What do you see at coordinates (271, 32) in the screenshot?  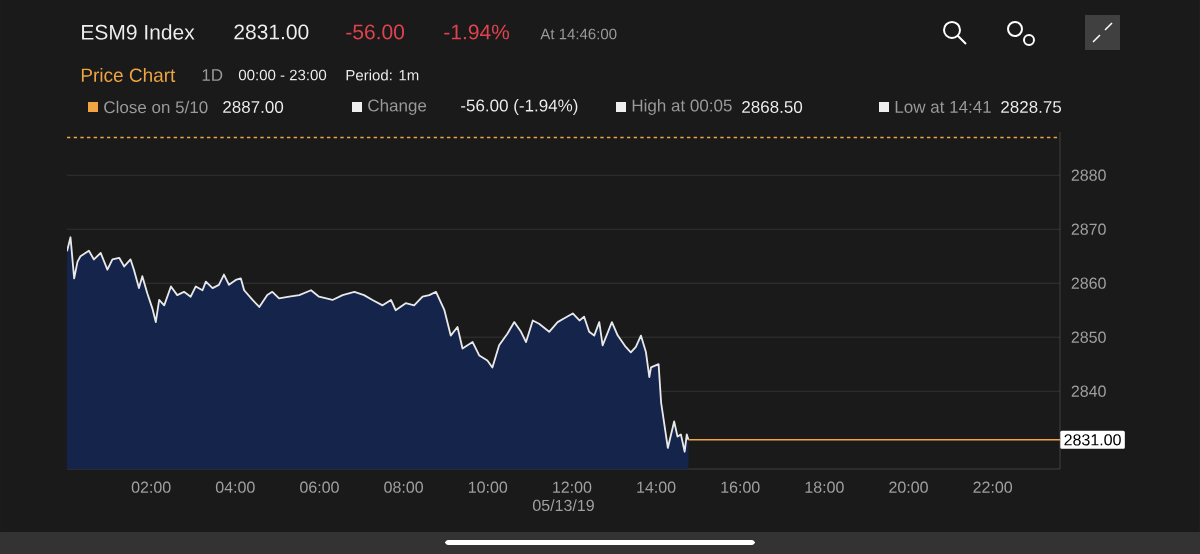 I see `text: 2831.00` at bounding box center [271, 32].